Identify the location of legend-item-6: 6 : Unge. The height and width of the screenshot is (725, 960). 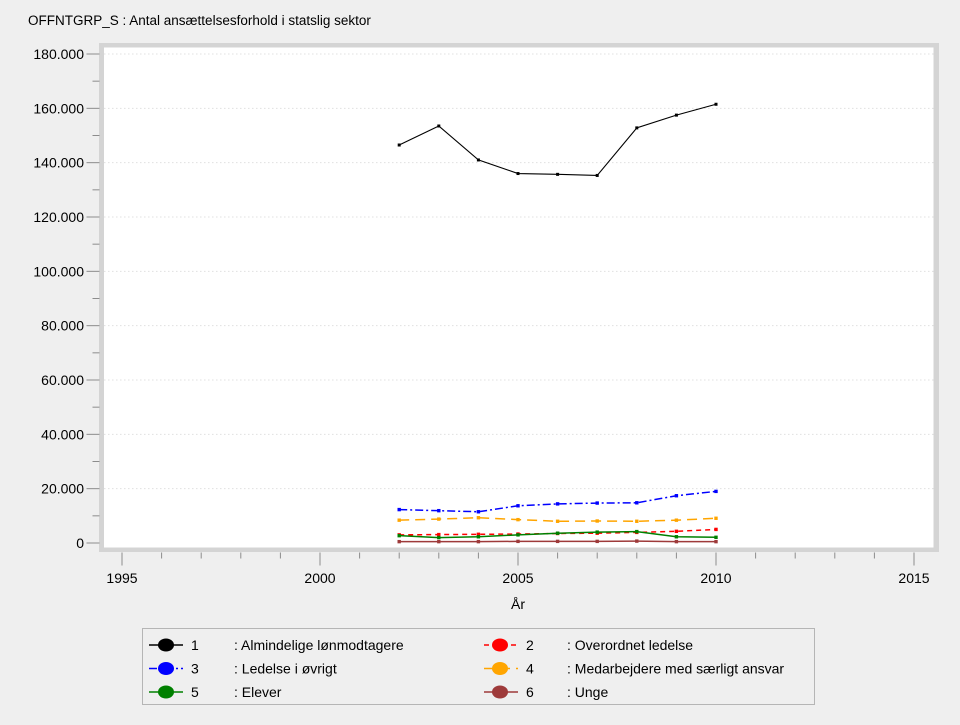
(546, 692).